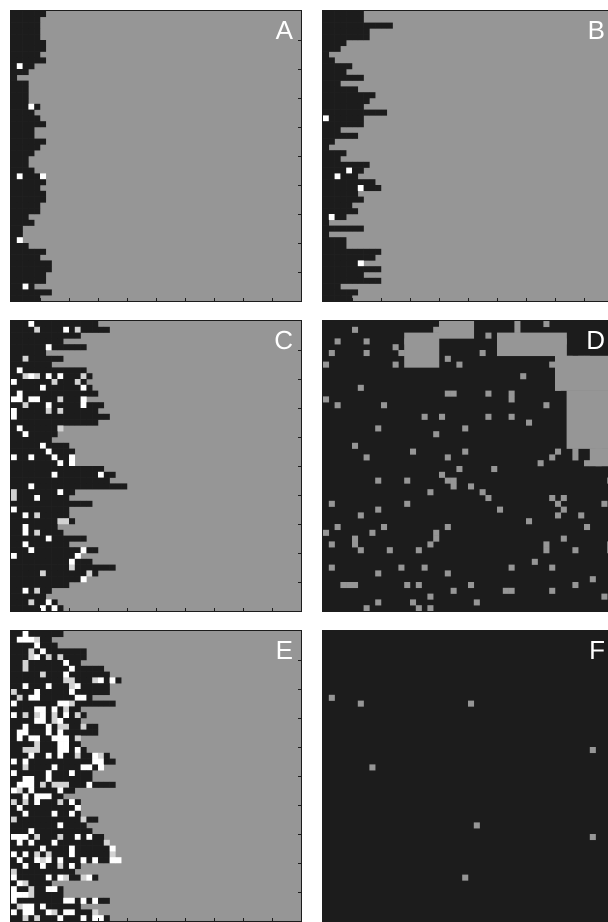  I want to click on panel-d-label: D, so click(595, 340).